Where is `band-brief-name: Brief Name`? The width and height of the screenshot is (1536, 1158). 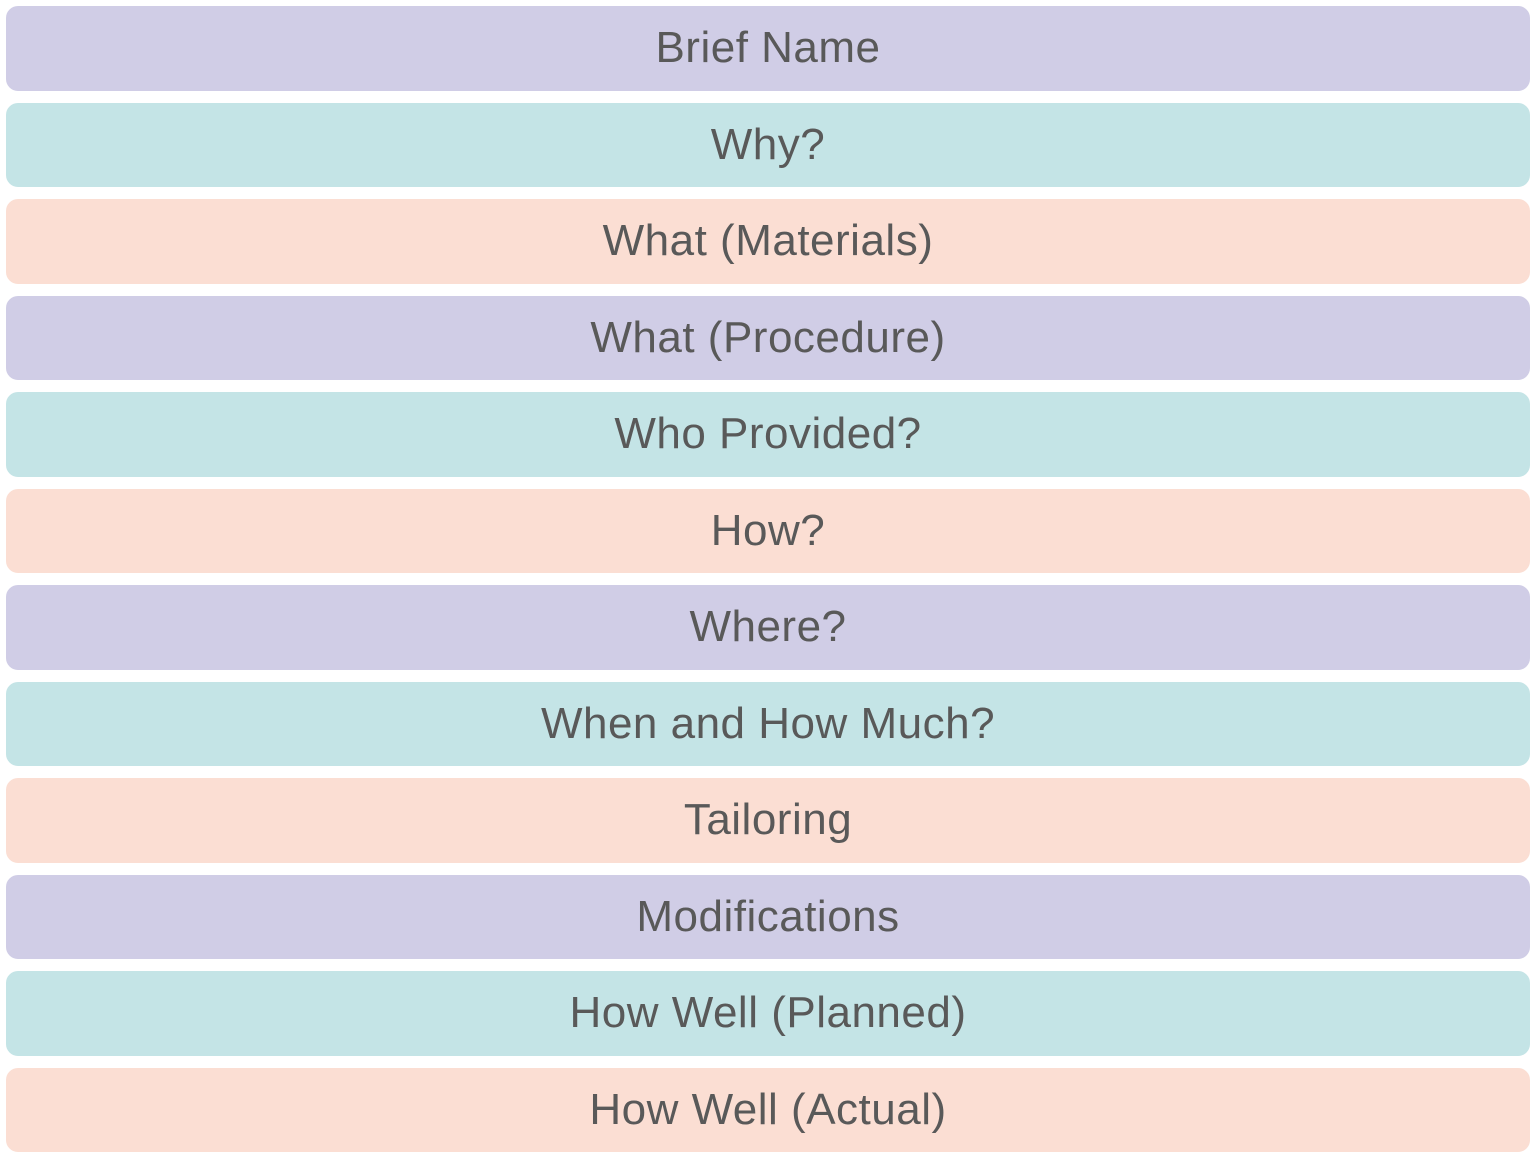 band-brief-name: Brief Name is located at coordinates (768, 48).